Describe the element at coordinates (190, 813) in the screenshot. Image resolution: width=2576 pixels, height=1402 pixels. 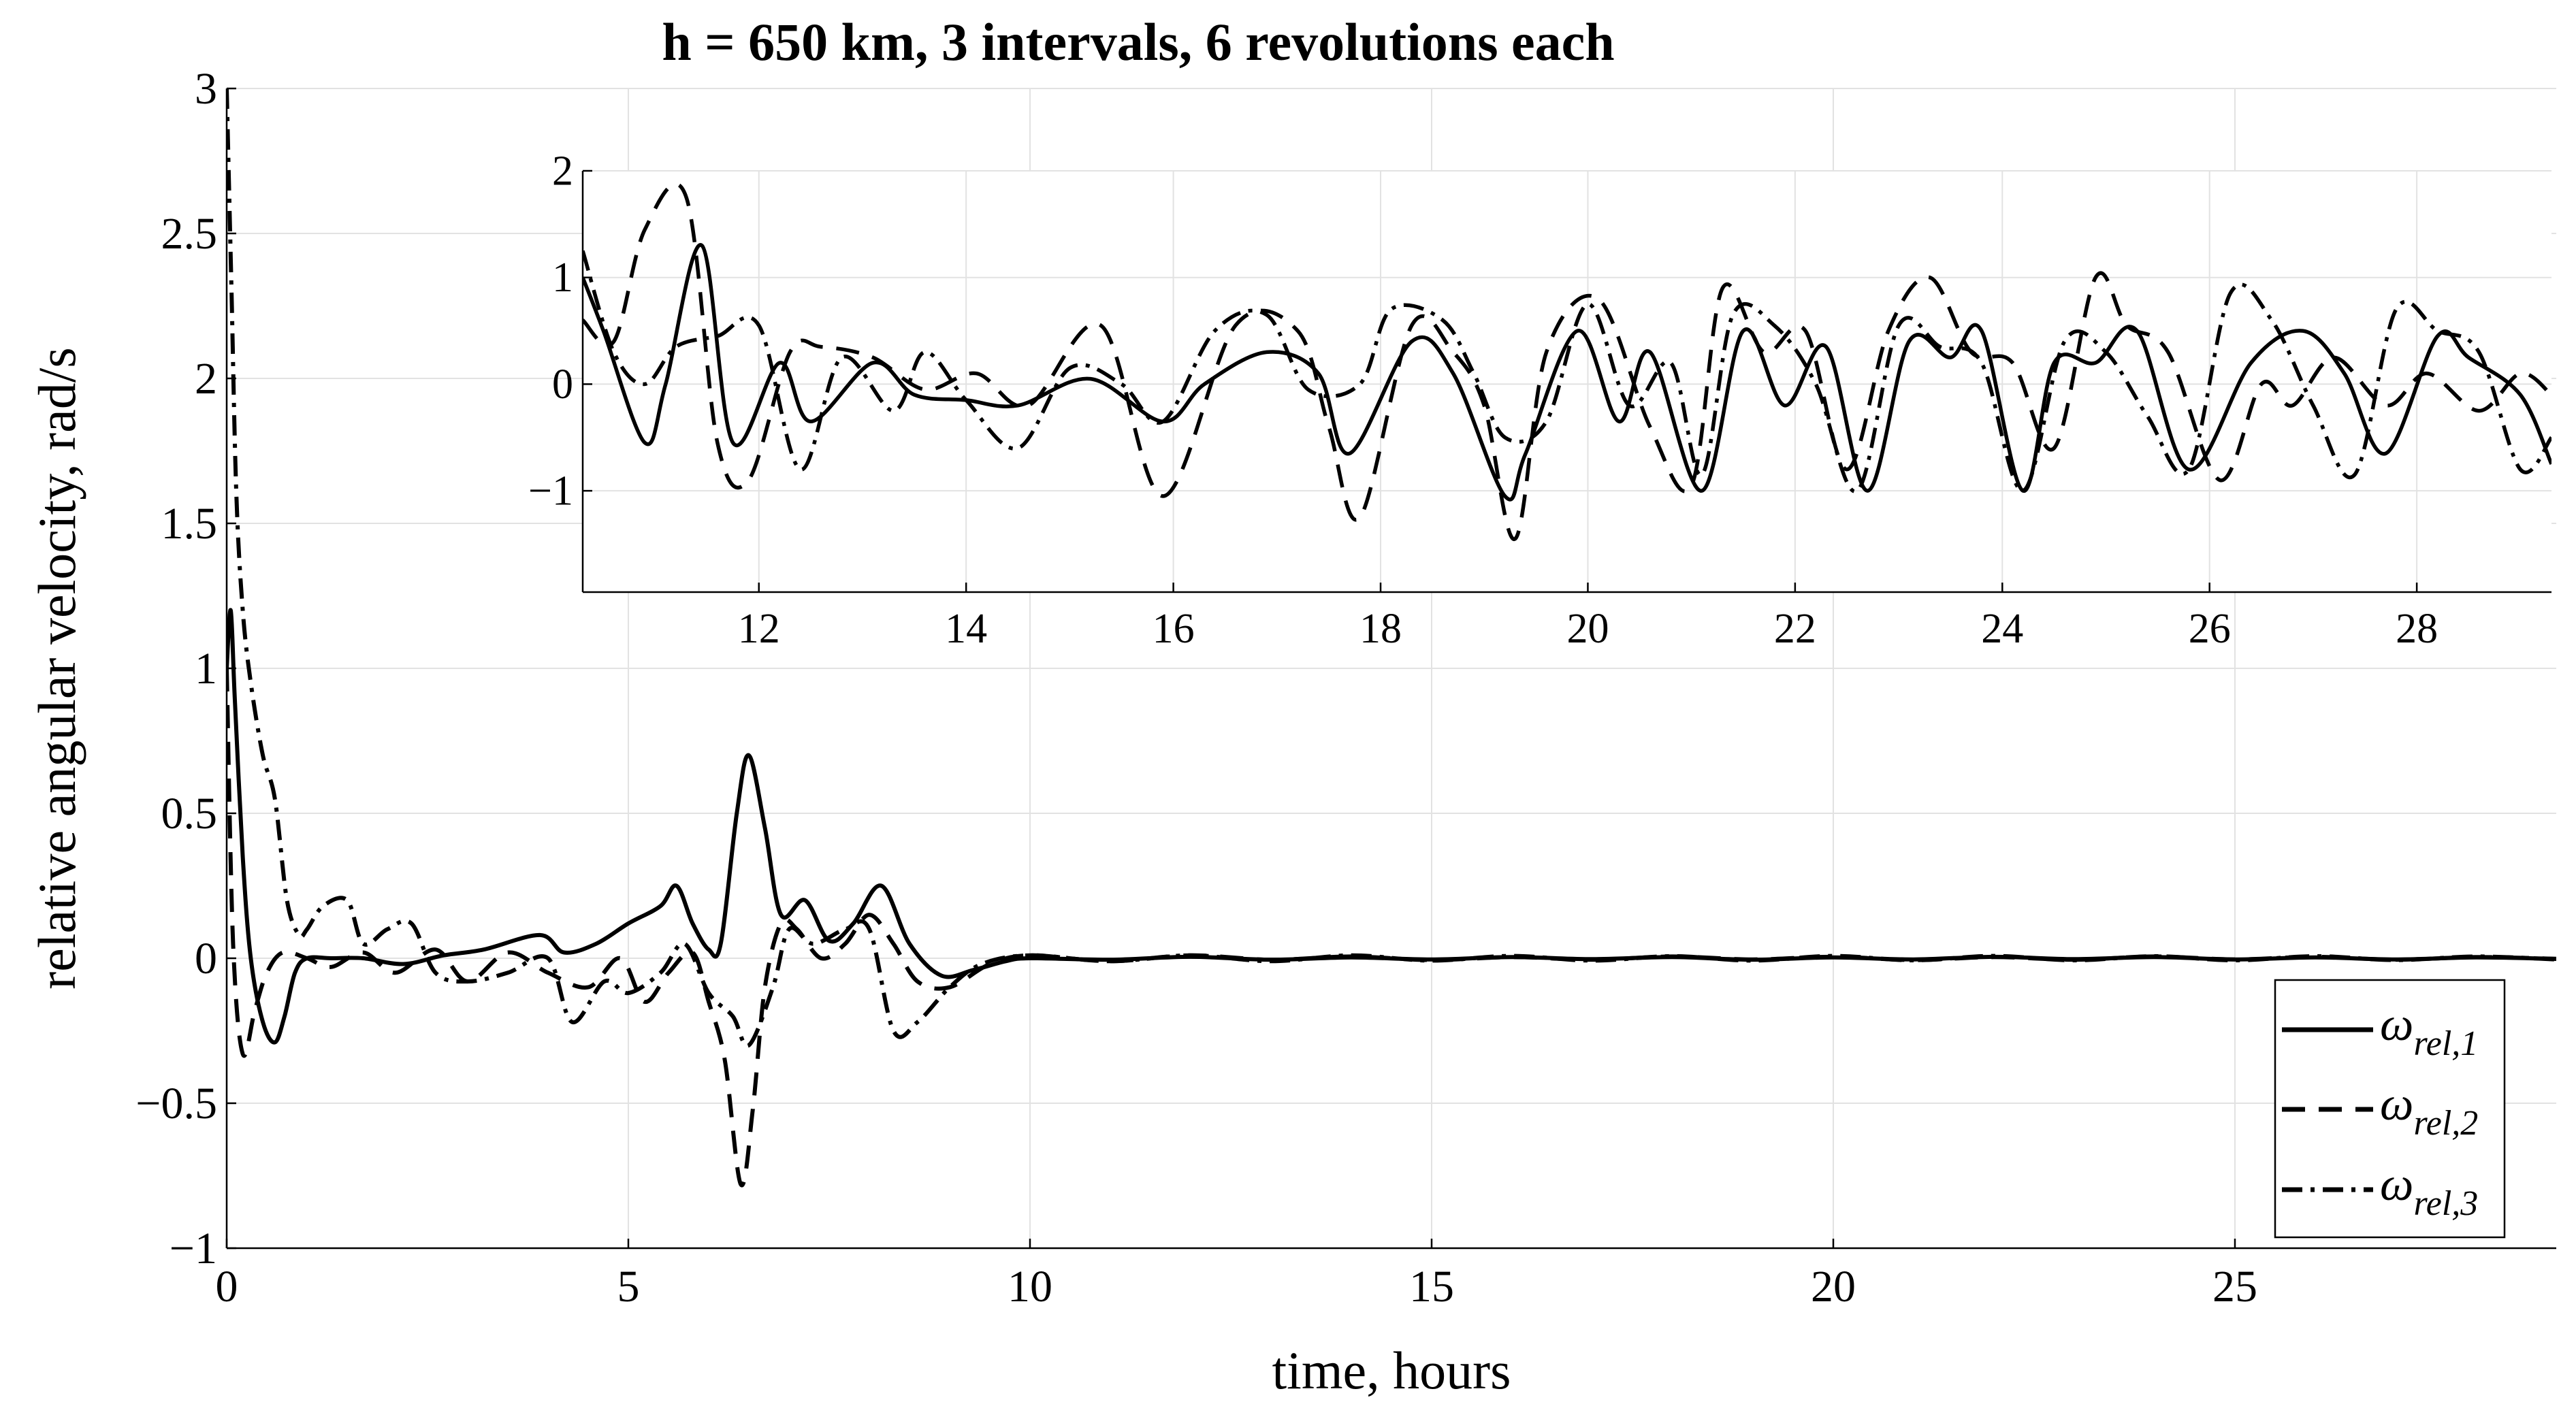
I see `main-ytick-label-3: 0.5` at that location.